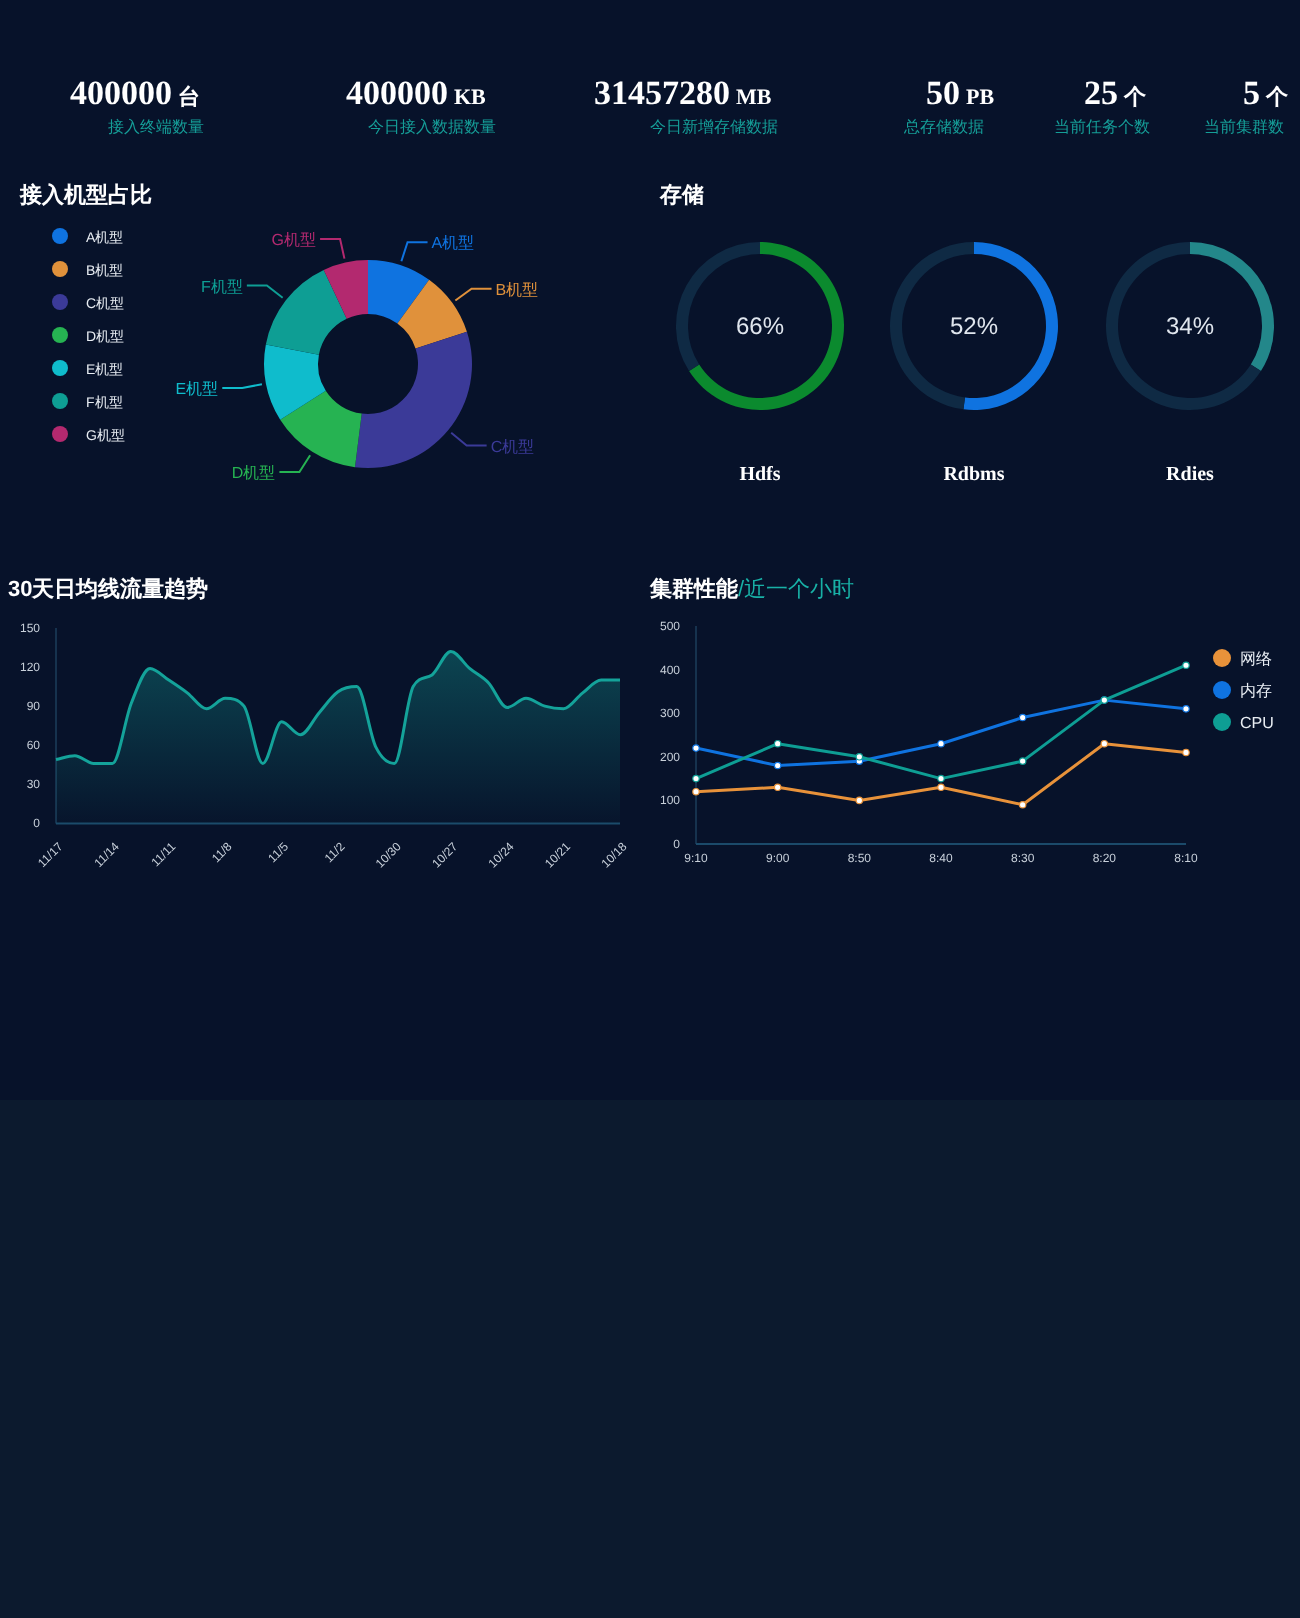  I want to click on category-label: 总存储数据, so click(943, 127).